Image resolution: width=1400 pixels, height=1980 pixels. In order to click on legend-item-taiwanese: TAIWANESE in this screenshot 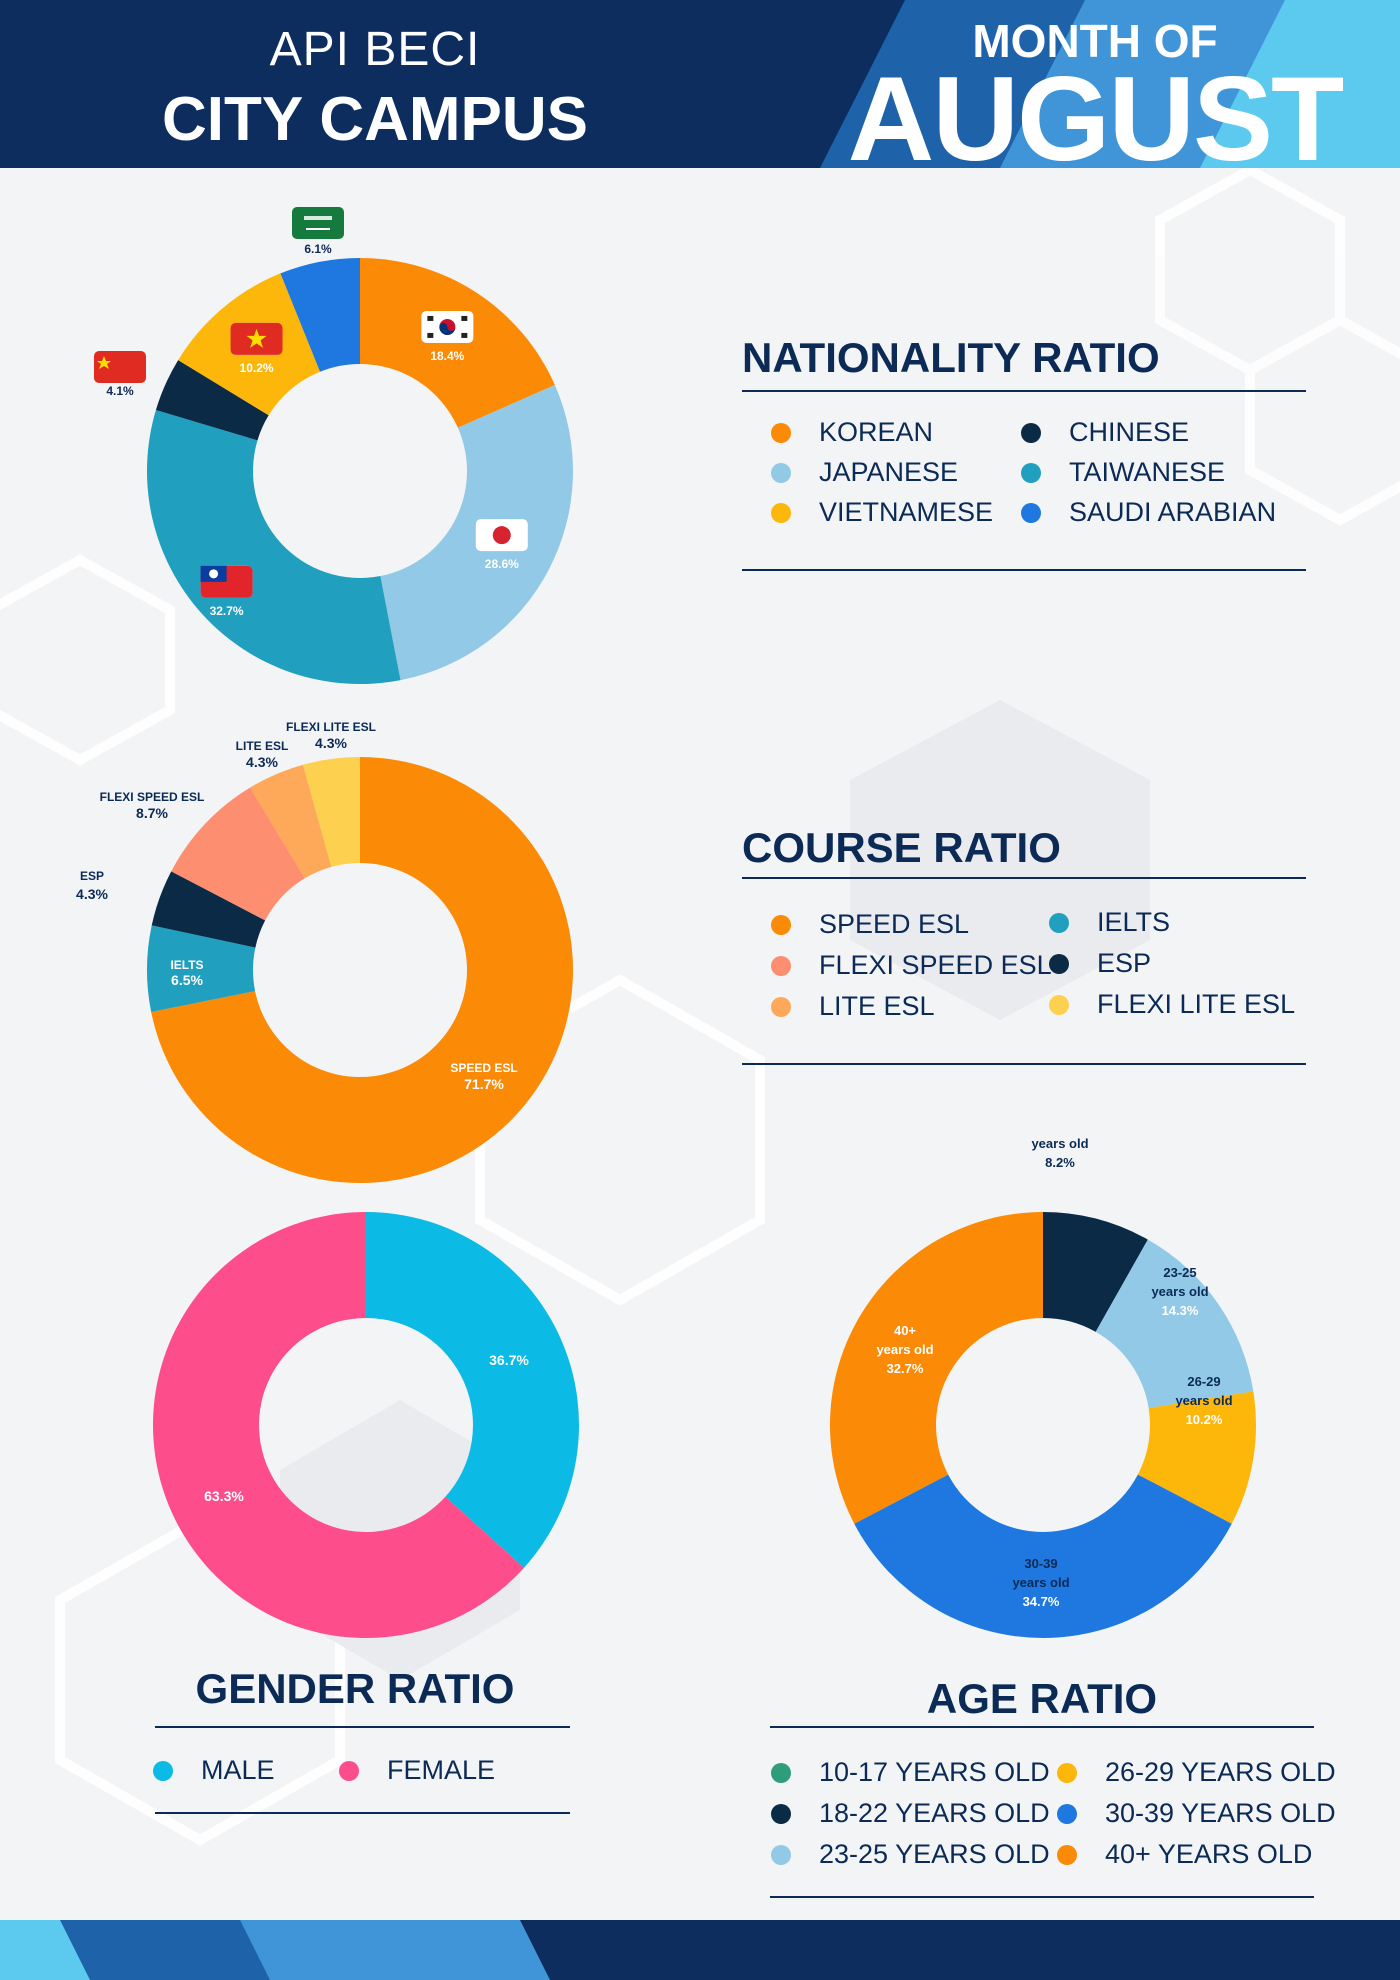, I will do `click(1123, 472)`.